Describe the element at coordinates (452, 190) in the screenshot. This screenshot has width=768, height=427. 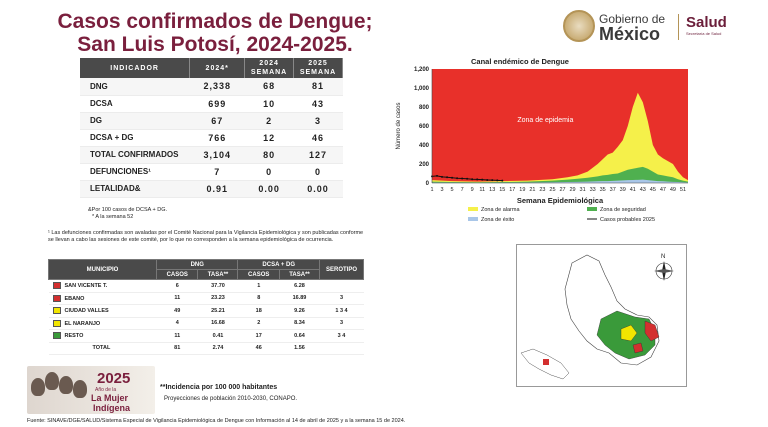
I see `x-tick-label: 5` at that location.